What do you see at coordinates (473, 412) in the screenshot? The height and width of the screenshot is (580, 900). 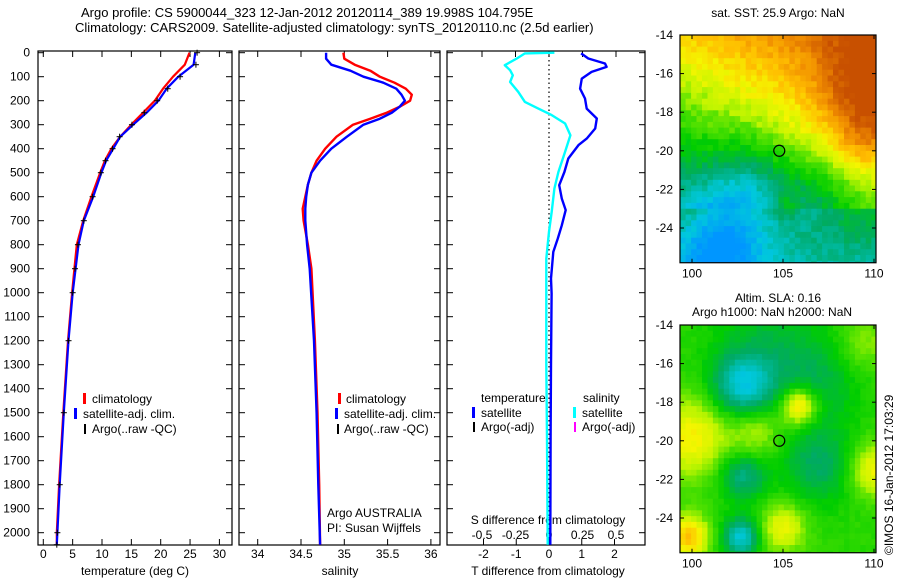 I see `legend-swatch-t-satellite` at bounding box center [473, 412].